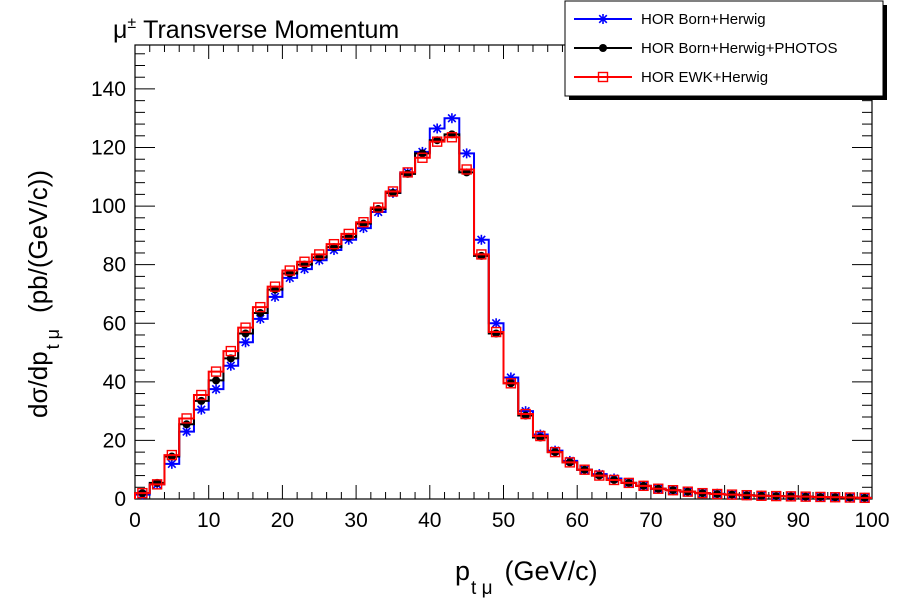  What do you see at coordinates (551, 571) in the screenshot?
I see `xlabel-unit: (GeV/c)` at bounding box center [551, 571].